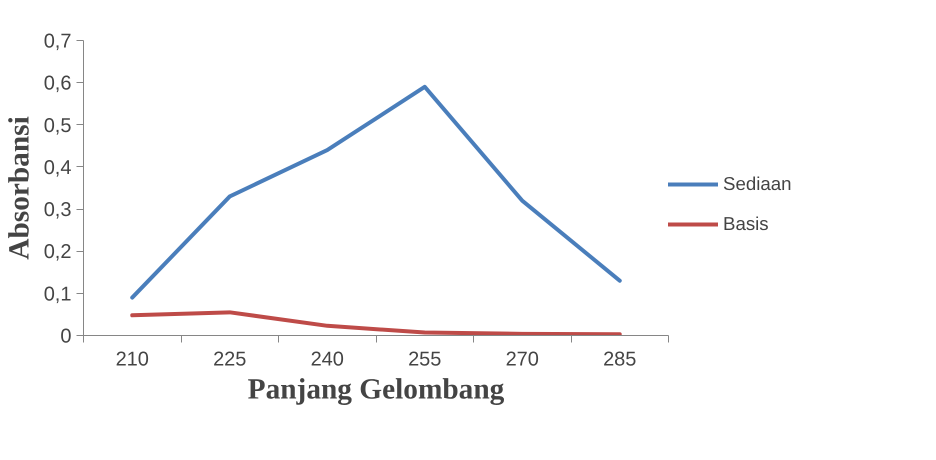 This screenshot has height=460, width=936. I want to click on x-tick-label: 210, so click(132, 359).